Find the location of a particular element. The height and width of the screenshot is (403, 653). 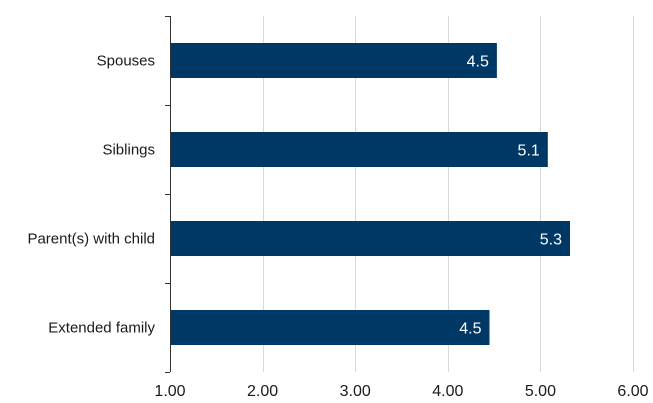

data-label: 5.1 is located at coordinates (529, 151).